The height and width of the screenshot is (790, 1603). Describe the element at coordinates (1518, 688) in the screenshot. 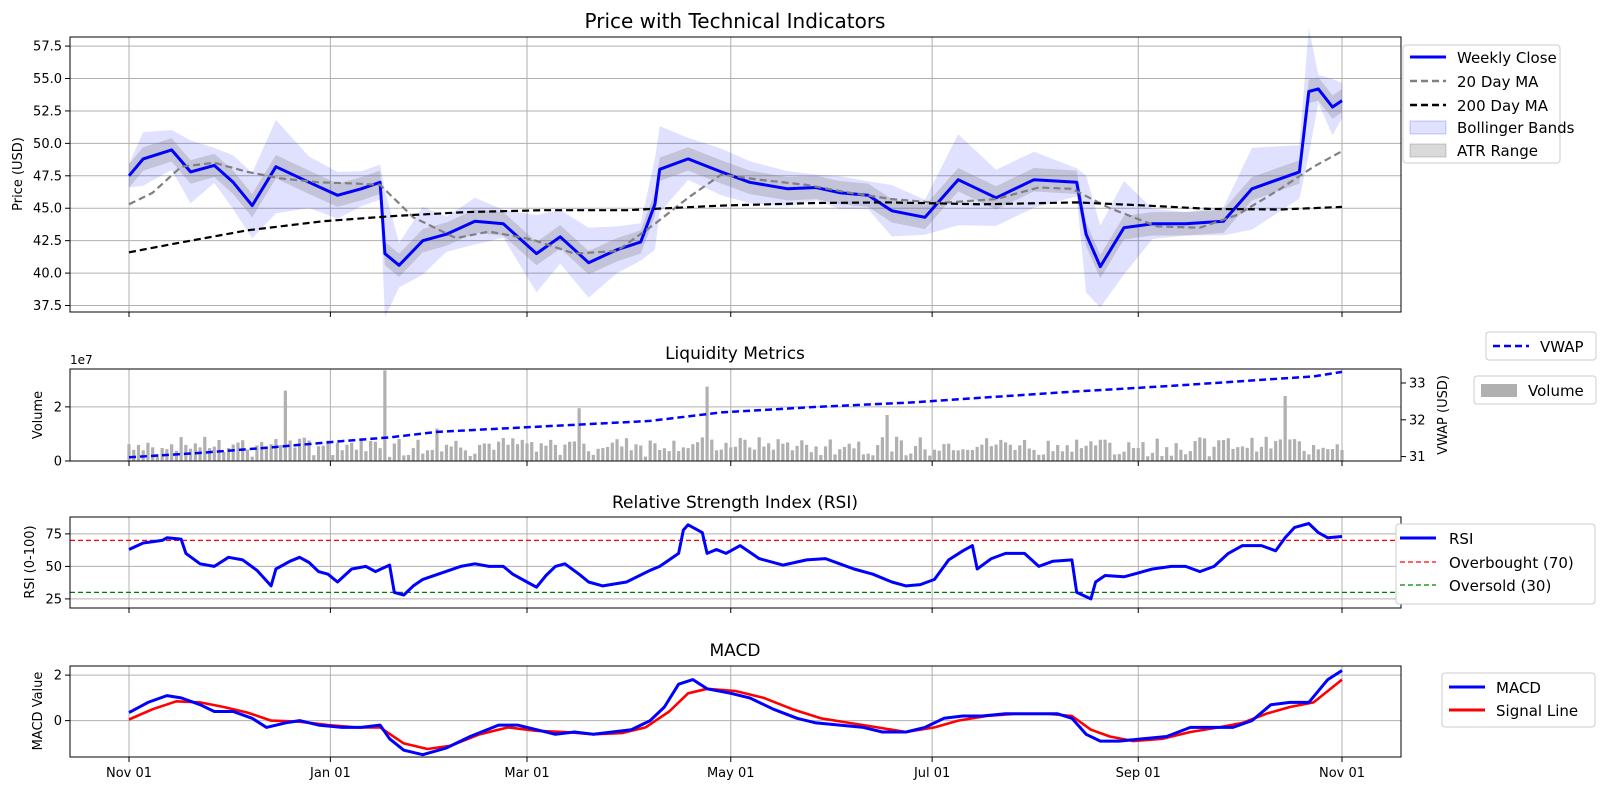

I see `legend-macd-label: MACD` at that location.